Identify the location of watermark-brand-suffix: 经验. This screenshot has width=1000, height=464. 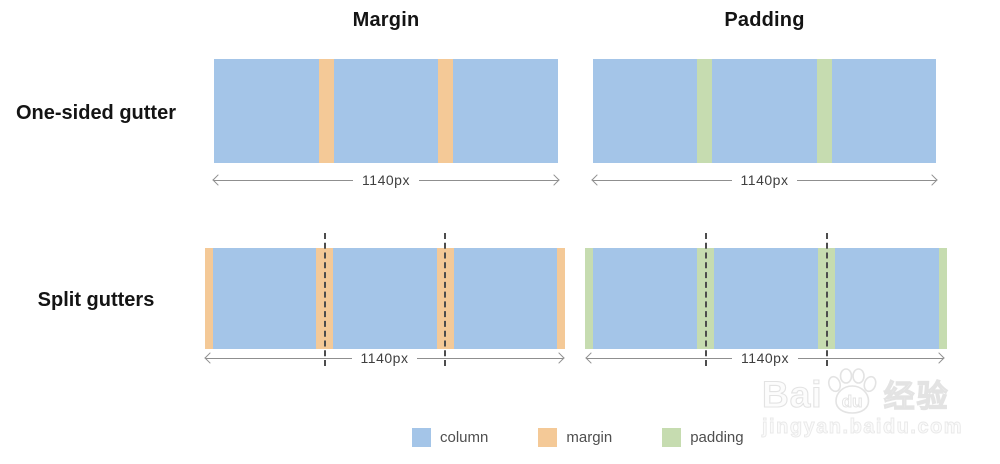
(916, 396).